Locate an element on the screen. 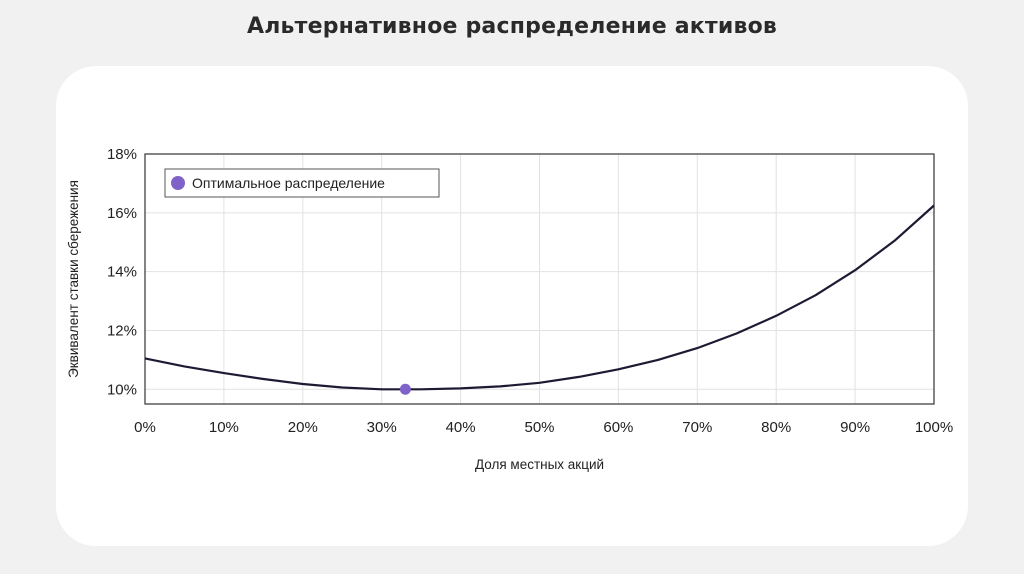 This screenshot has width=1024, height=574. legend-label: Оптимальное распределение is located at coordinates (288, 183).